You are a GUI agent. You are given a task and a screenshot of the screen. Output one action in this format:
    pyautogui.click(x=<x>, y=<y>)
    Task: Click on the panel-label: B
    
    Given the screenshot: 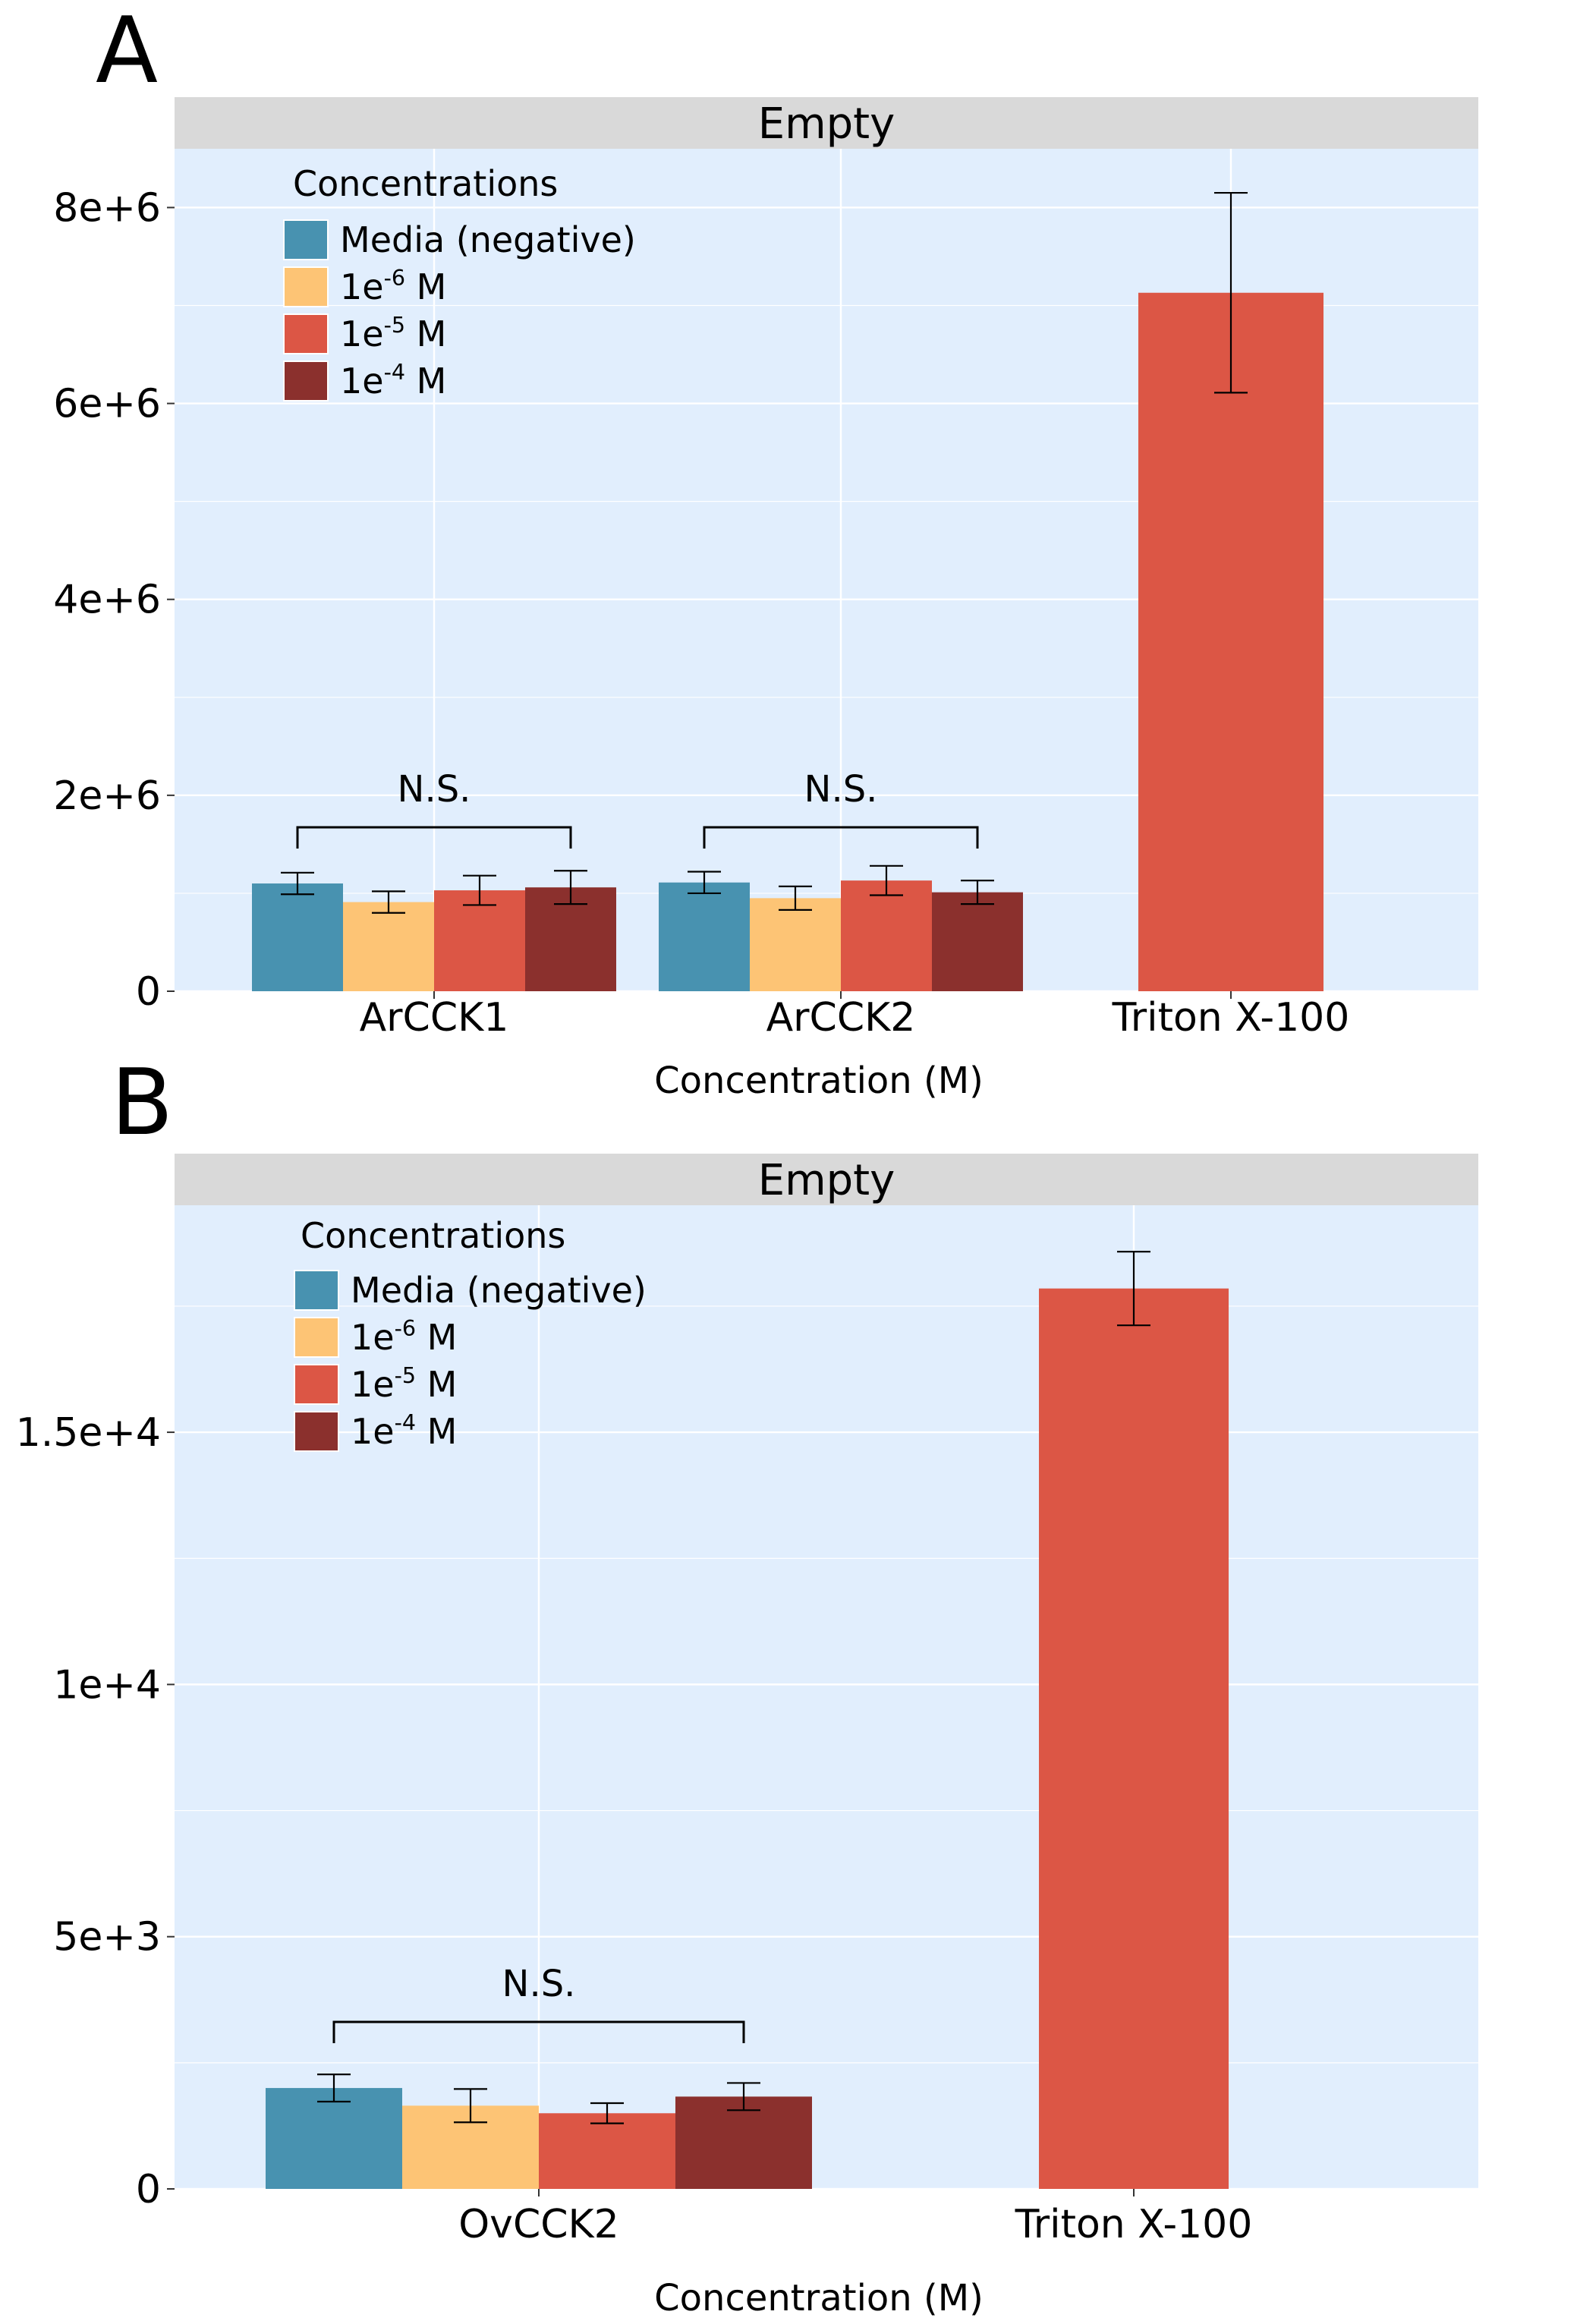 What is the action you would take?
    pyautogui.click(x=142, y=1103)
    